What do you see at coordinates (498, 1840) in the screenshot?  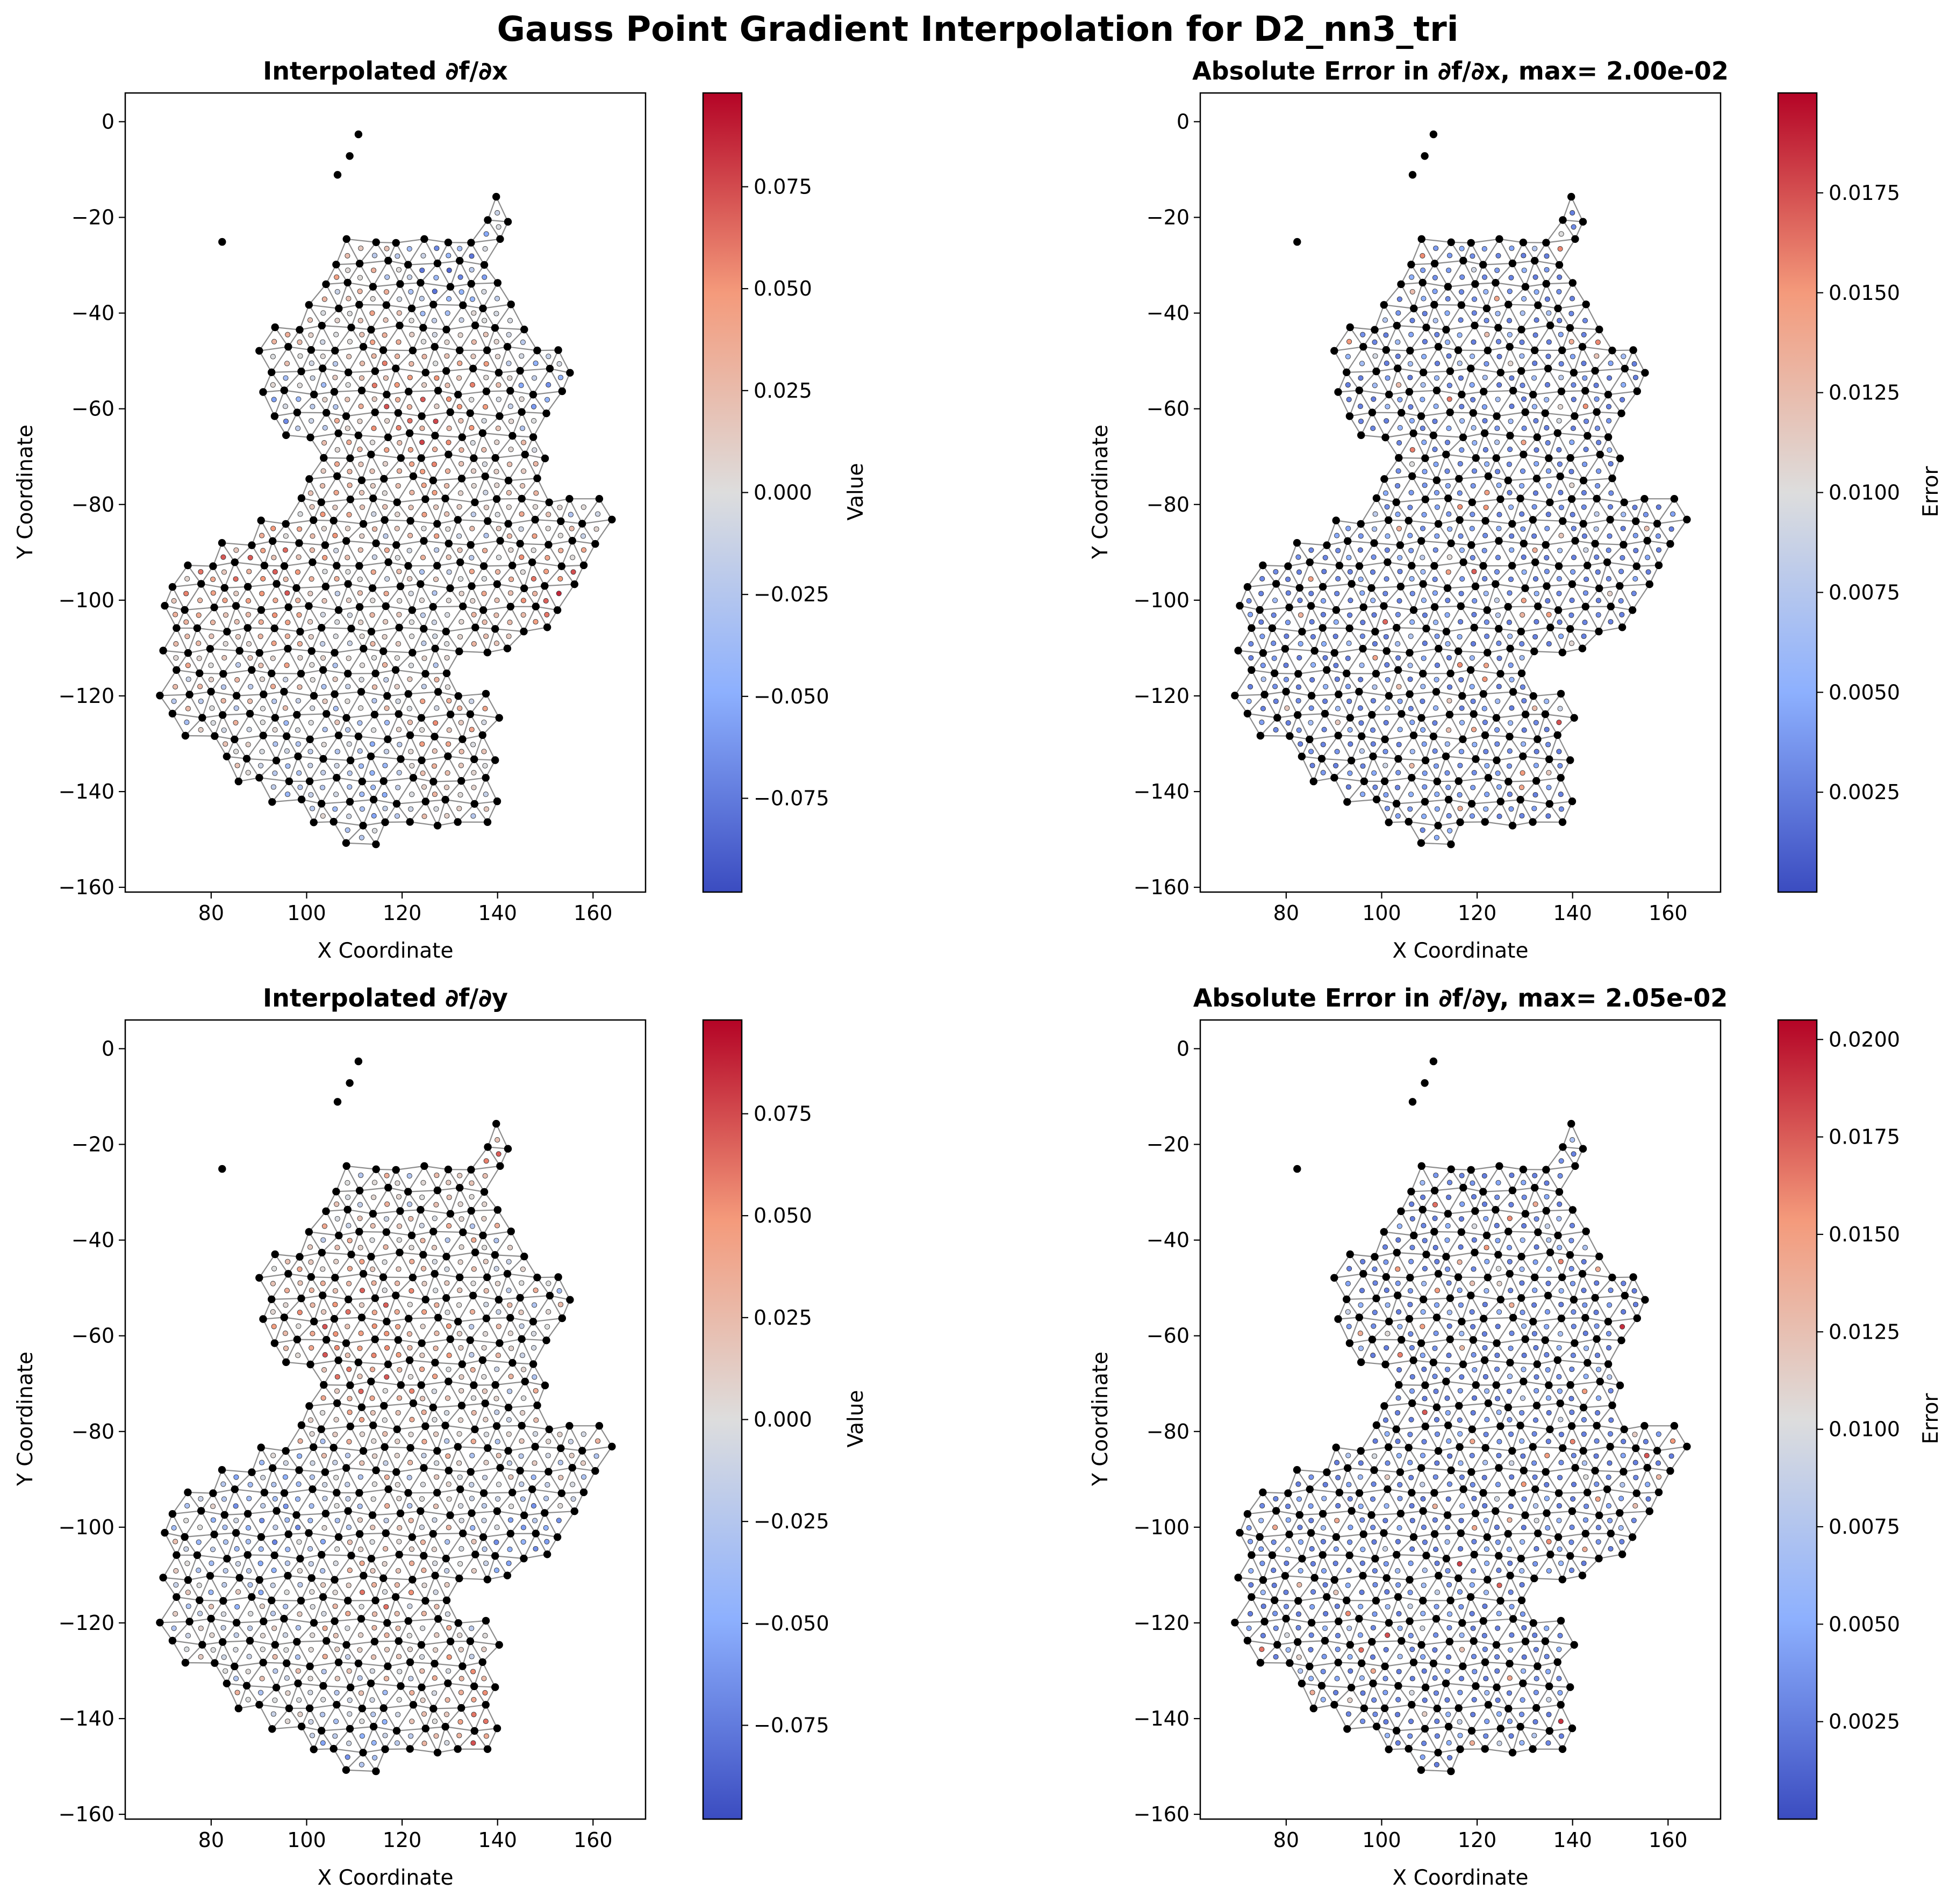 I see `x-tick-label: 140` at bounding box center [498, 1840].